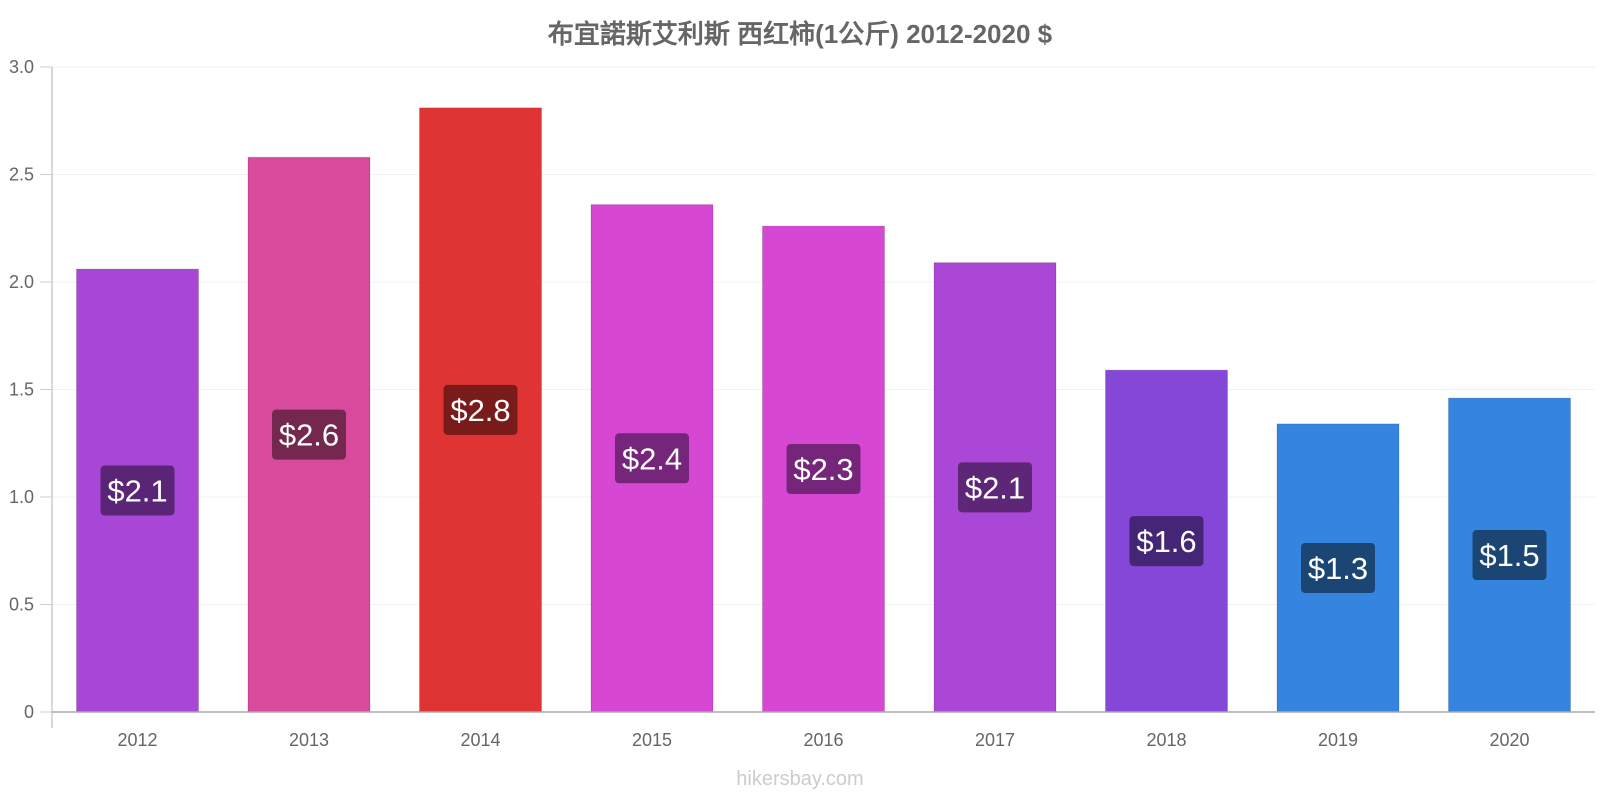 This screenshot has width=1600, height=800. What do you see at coordinates (823, 740) in the screenshot?
I see `x-tick-label: 2016` at bounding box center [823, 740].